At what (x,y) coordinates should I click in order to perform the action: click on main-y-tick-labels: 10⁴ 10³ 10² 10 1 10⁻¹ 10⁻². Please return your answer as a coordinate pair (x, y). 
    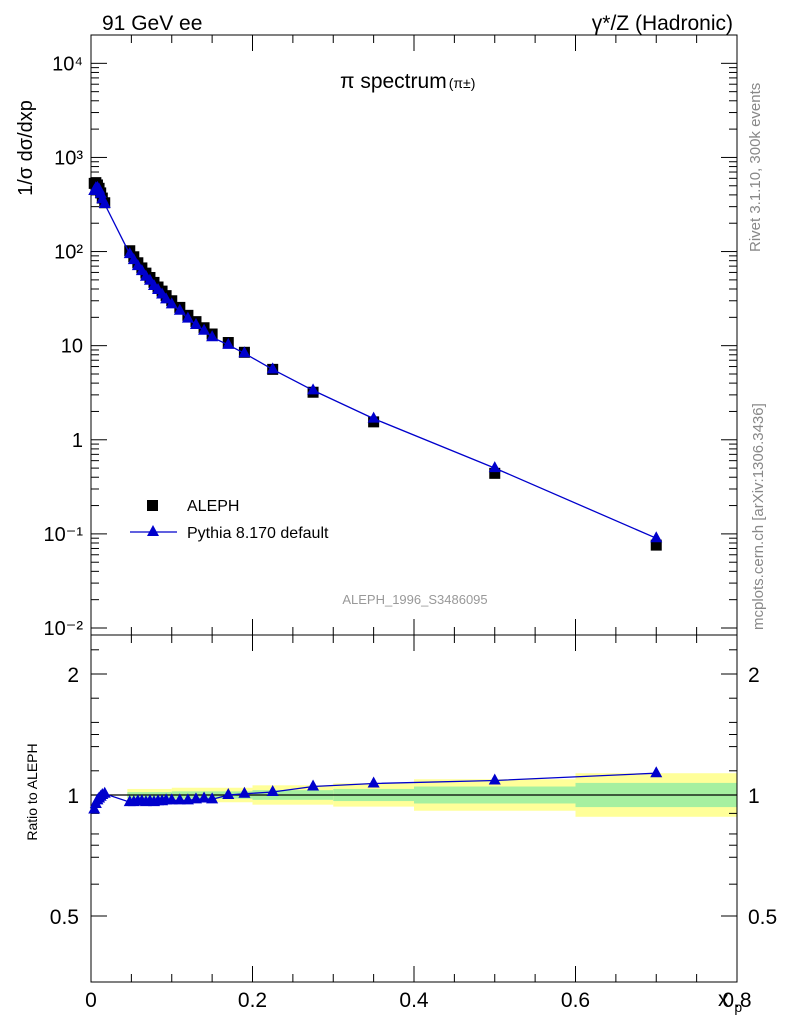
    Looking at the image, I should click on (64, 346).